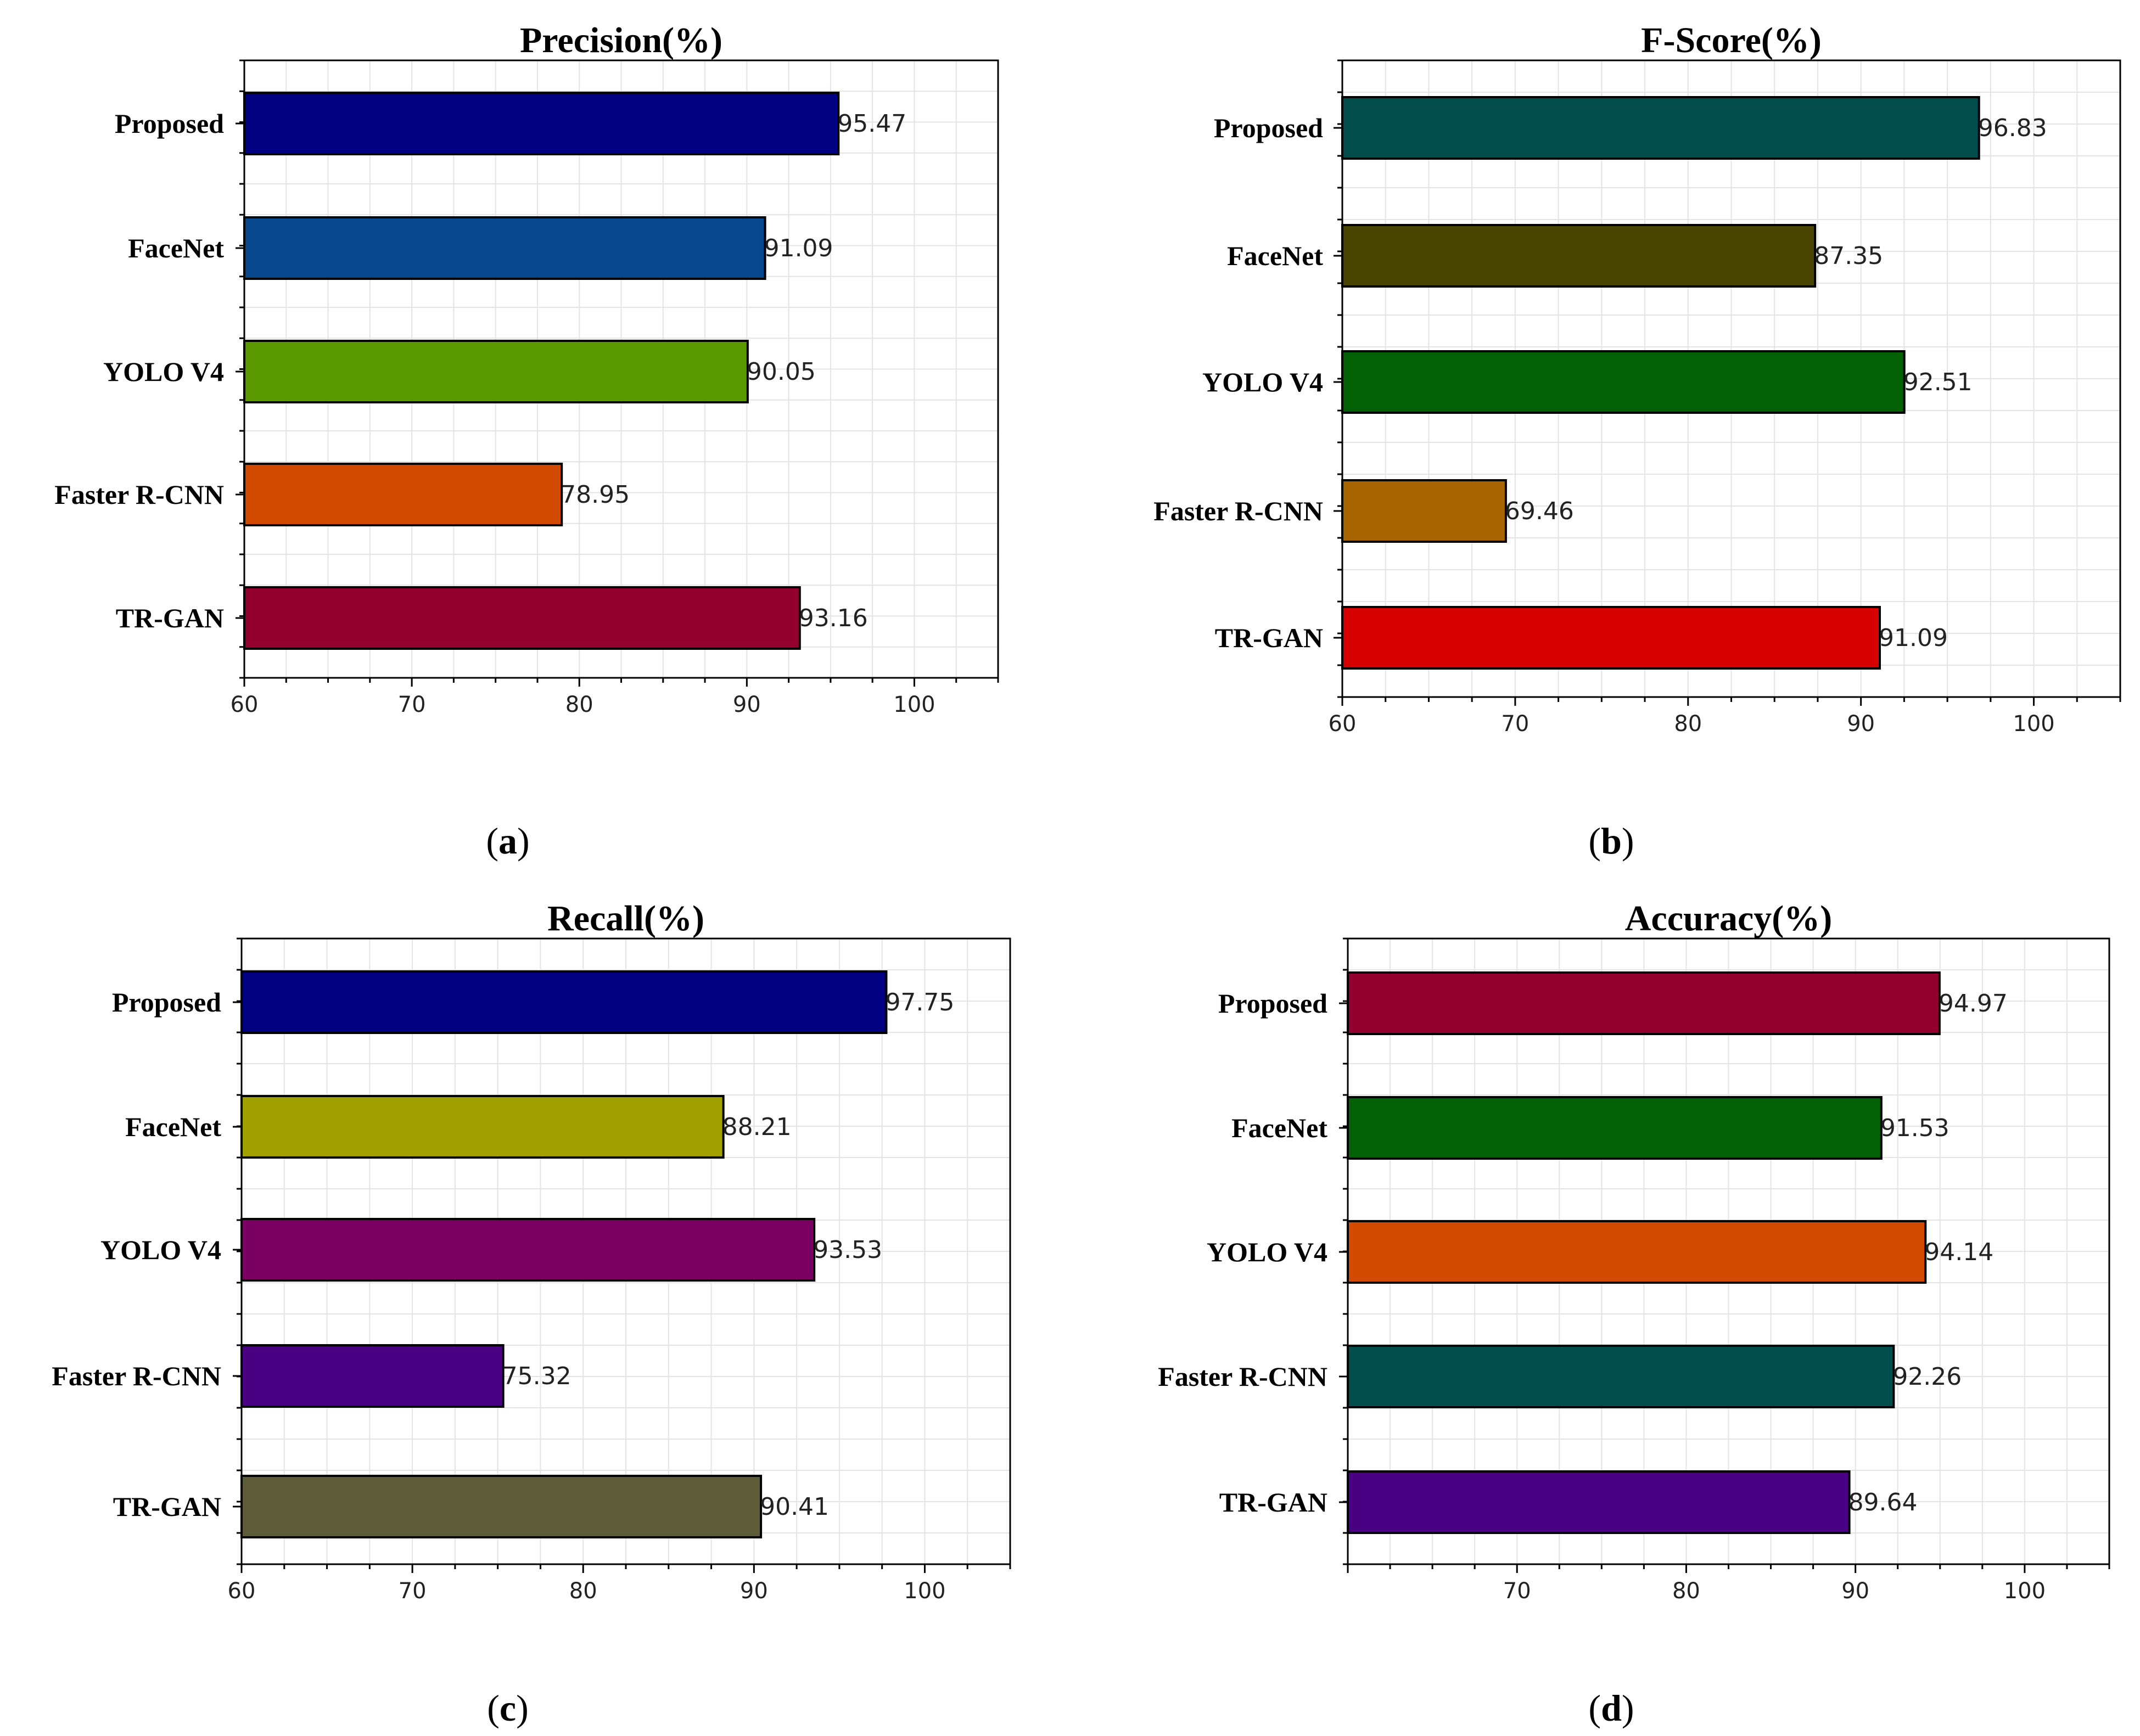 The width and height of the screenshot is (2140, 1736). I want to click on panel-caption: (a), so click(507, 841).